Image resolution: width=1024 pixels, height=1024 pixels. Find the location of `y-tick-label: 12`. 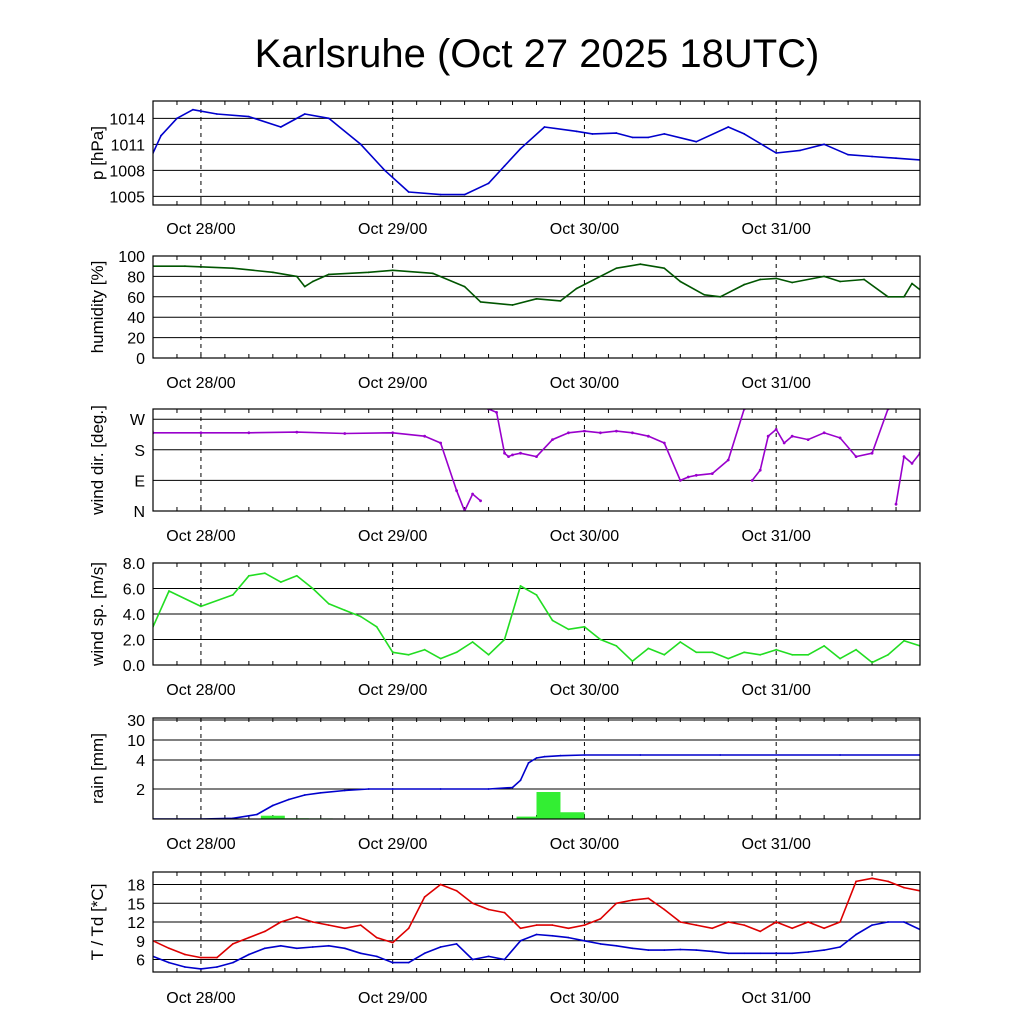

y-tick-label: 12 is located at coordinates (136, 923).